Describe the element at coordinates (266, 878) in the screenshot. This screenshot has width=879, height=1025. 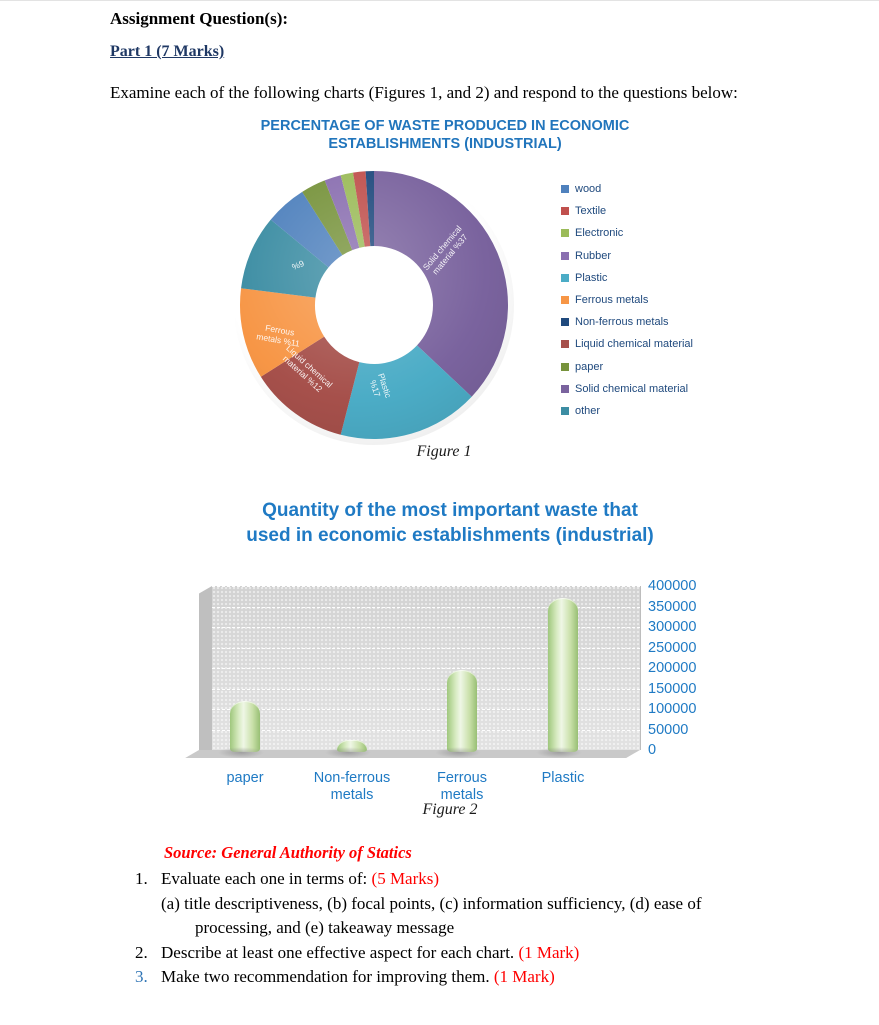
I see `question-1-text: Evaluate each one in terms of:` at that location.